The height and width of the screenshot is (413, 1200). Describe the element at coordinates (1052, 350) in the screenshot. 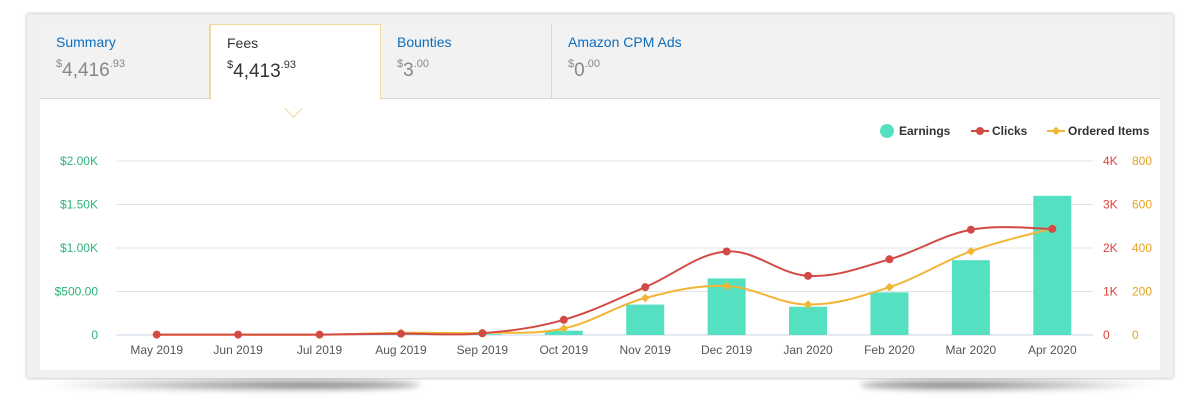

I see `x-tick-label: Apr 2020` at that location.